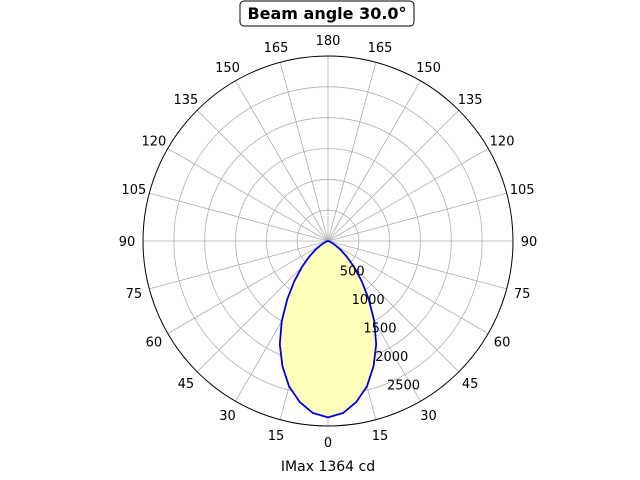 The height and width of the screenshot is (480, 640). Describe the element at coordinates (352, 271) in the screenshot. I see `radial-tick-label-500: 500` at that location.